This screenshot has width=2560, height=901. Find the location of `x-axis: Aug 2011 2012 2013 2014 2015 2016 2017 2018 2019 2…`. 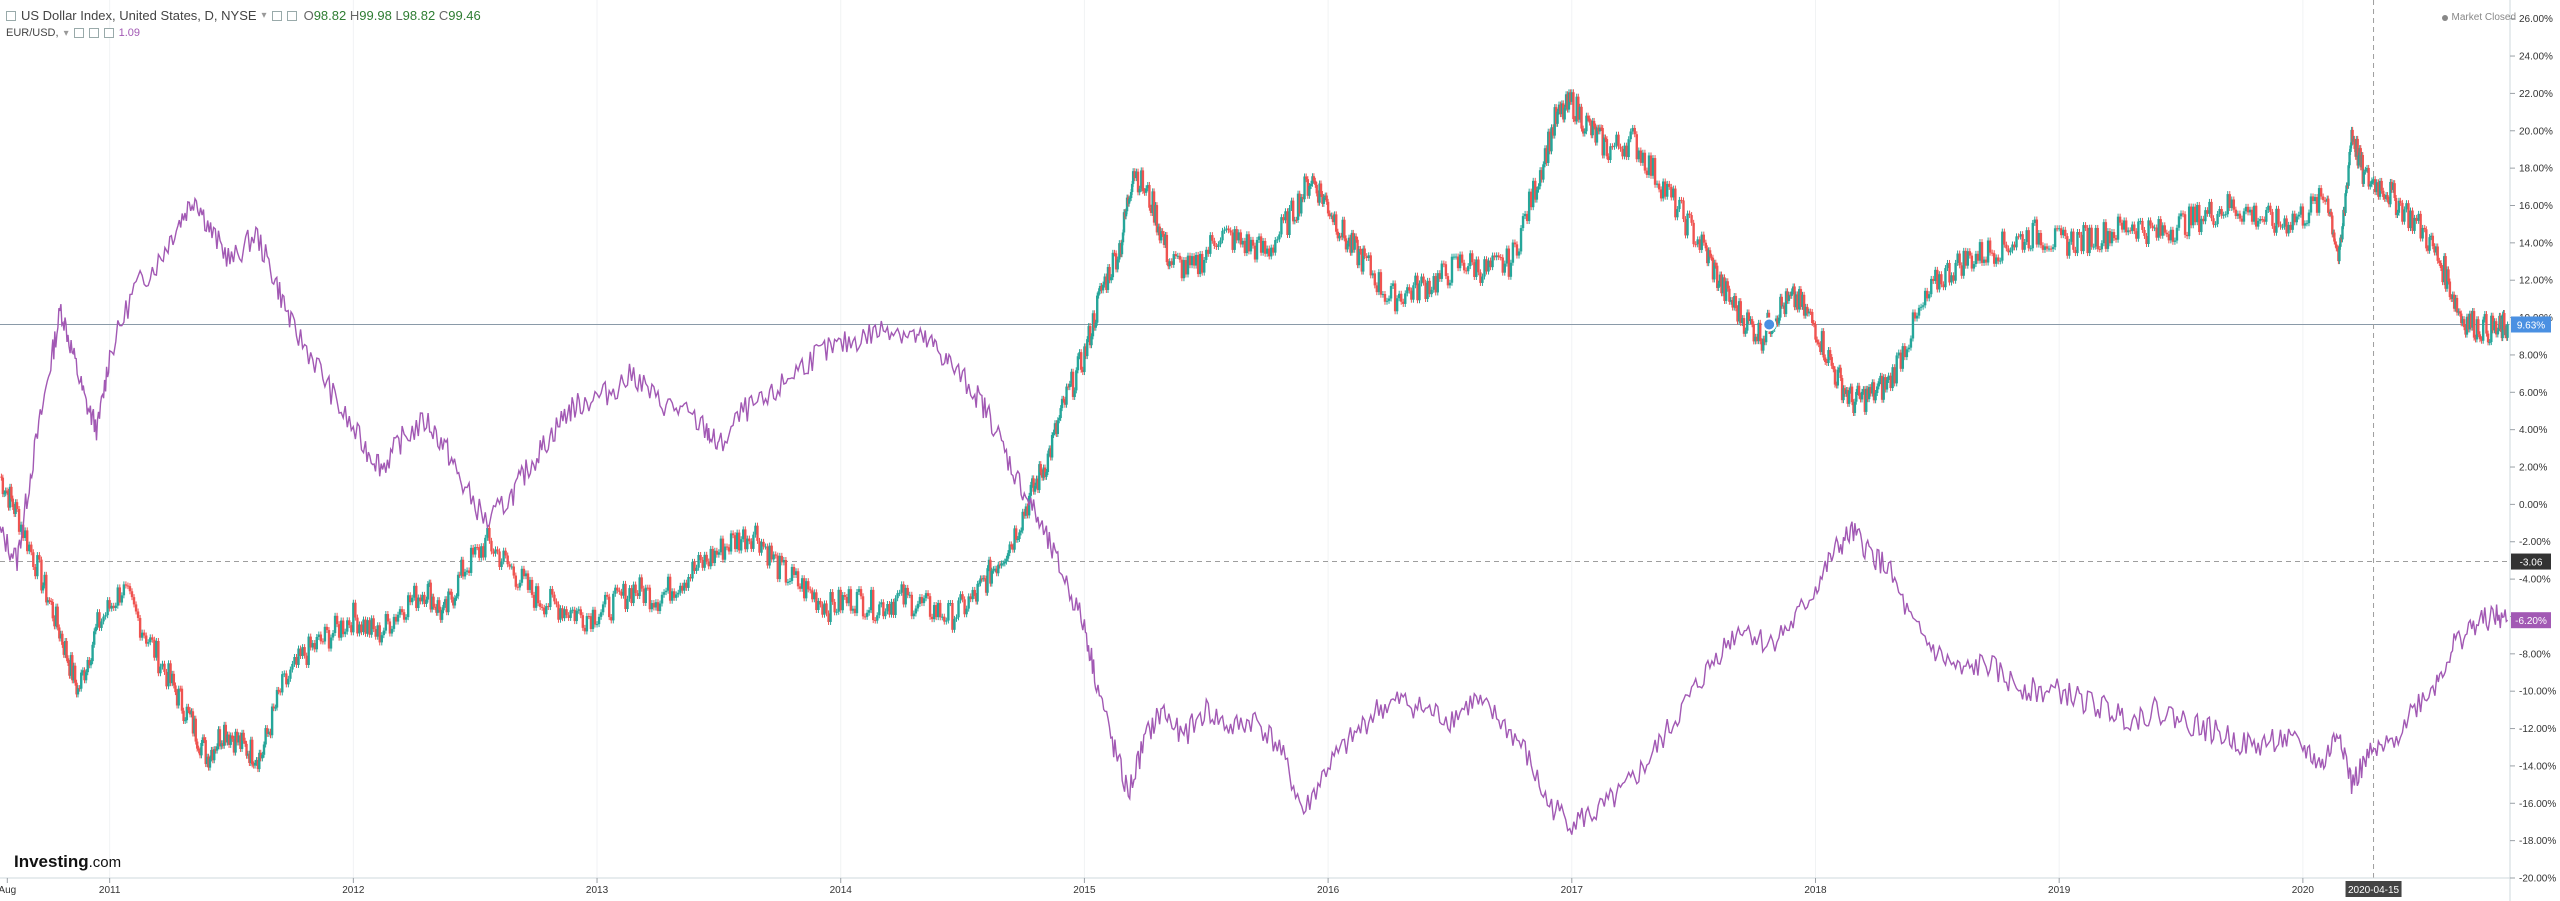

x-axis: Aug 2011 2012 2013 2014 2015 2016 2017 2018 2019 2… is located at coordinates (1255, 886).